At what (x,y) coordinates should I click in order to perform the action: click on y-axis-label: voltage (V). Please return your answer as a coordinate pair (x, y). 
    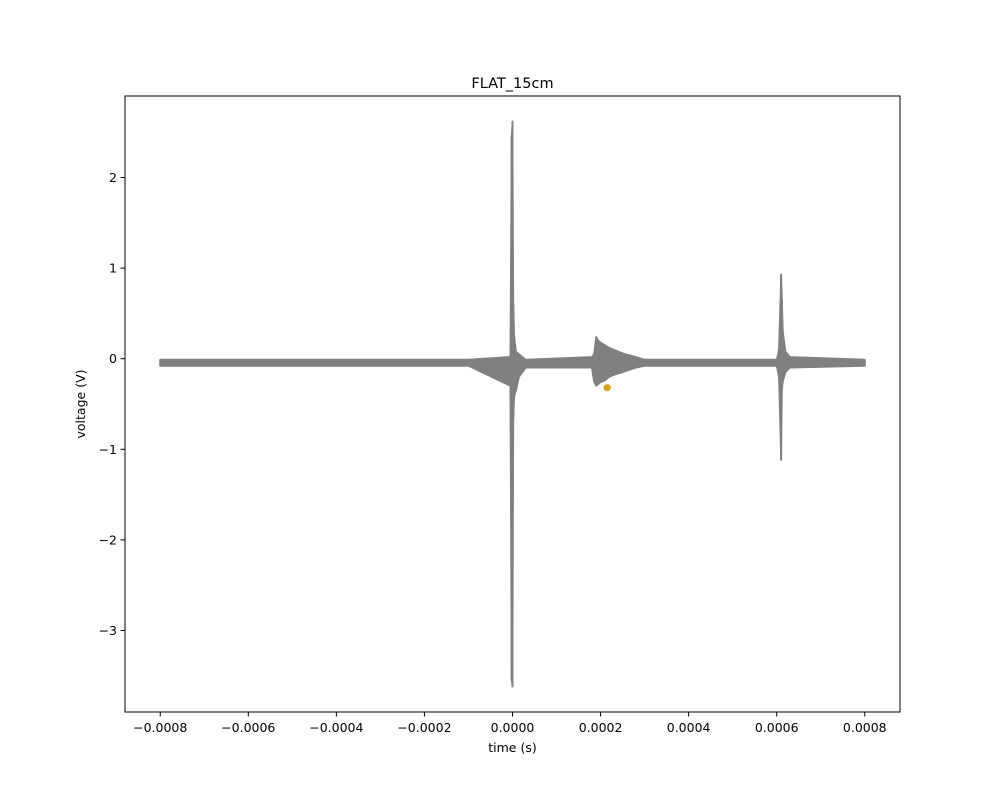
    Looking at the image, I should click on (80, 404).